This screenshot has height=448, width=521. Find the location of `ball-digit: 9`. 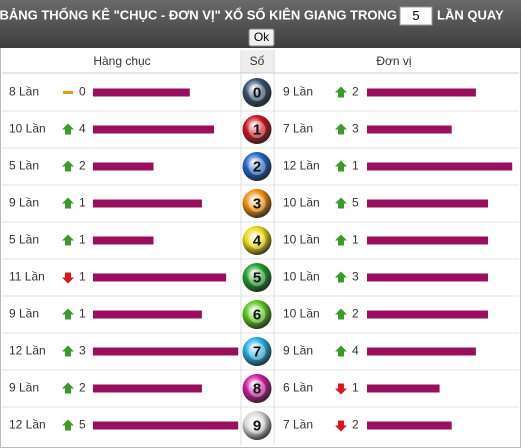

ball-digit: 9 is located at coordinates (257, 425).